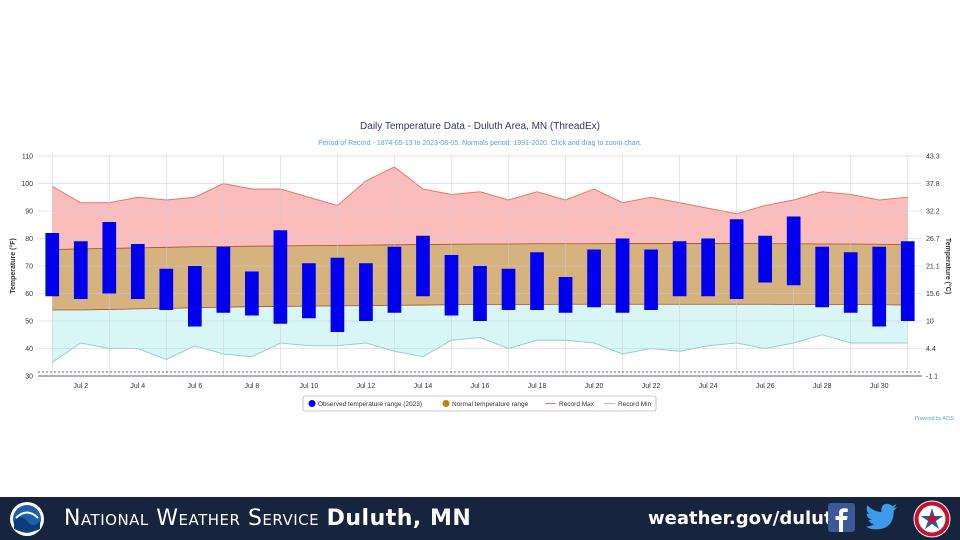 The image size is (960, 540). Describe the element at coordinates (251, 386) in the screenshot. I see `x-tick-label: Jul 8` at that location.